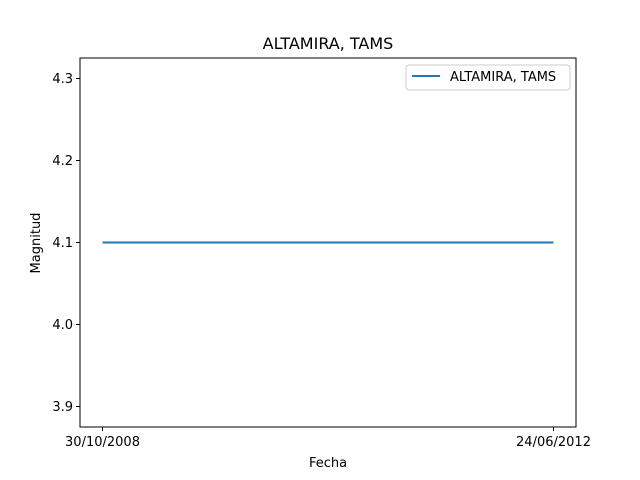  I want to click on x-tick-label: 24/06/2012, so click(553, 442).